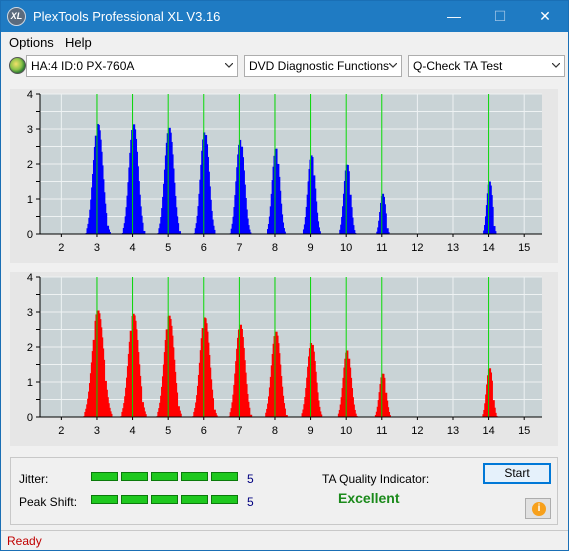 This screenshot has width=569, height=551. What do you see at coordinates (538, 508) in the screenshot?
I see `info-button: i` at bounding box center [538, 508].